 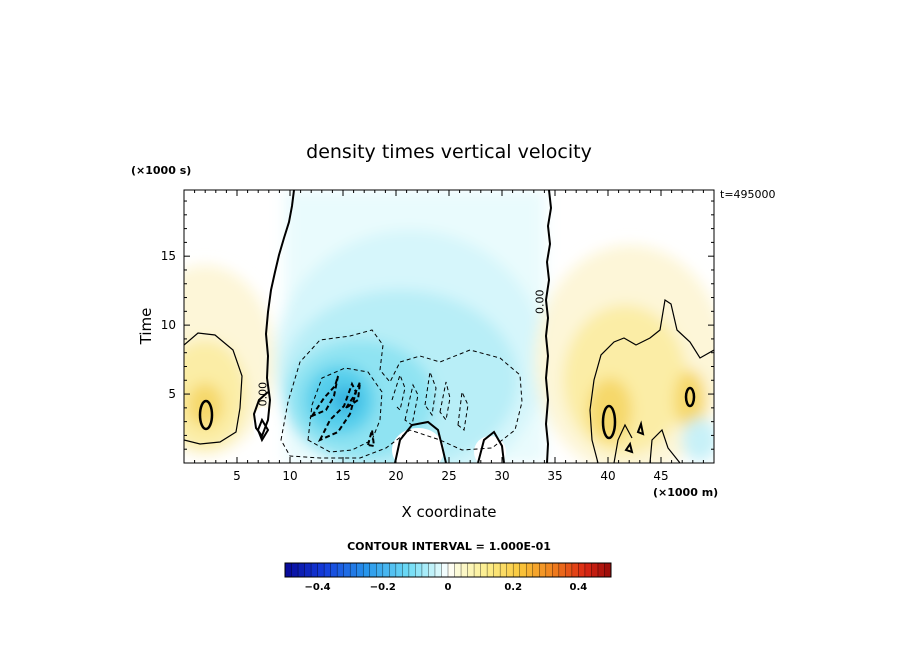 What do you see at coordinates (237, 476) in the screenshot?
I see `x-tick-label: 5` at bounding box center [237, 476].